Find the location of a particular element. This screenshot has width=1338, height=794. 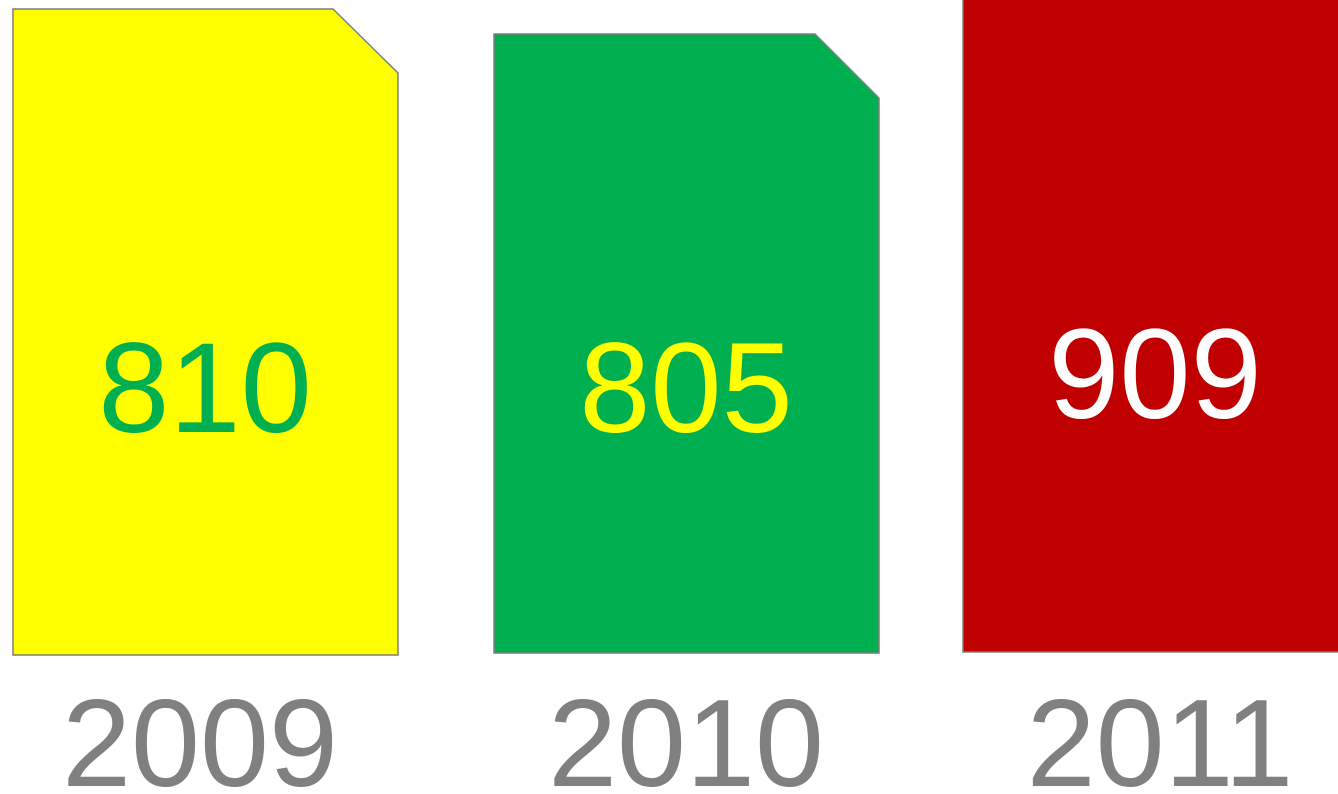

year-label: 2009 is located at coordinates (200, 734).